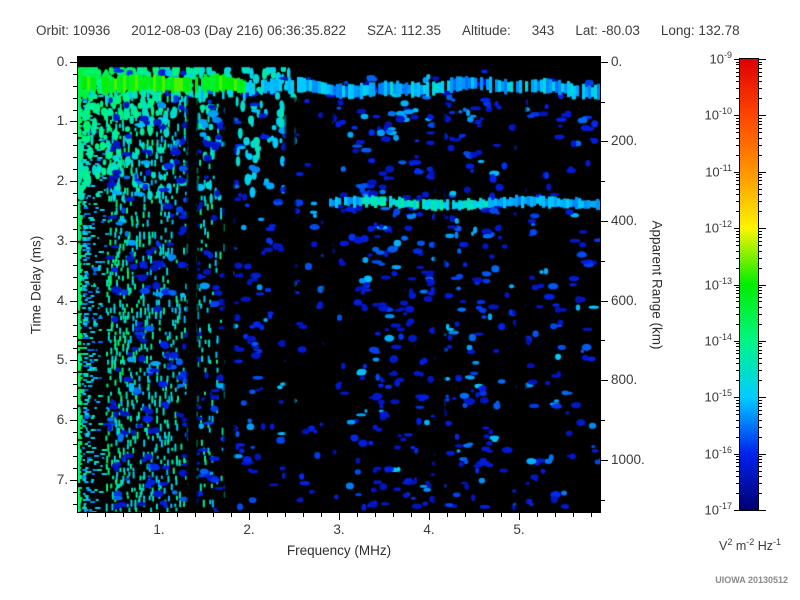  What do you see at coordinates (249, 529) in the screenshot?
I see `x-tick-label: 2.` at bounding box center [249, 529].